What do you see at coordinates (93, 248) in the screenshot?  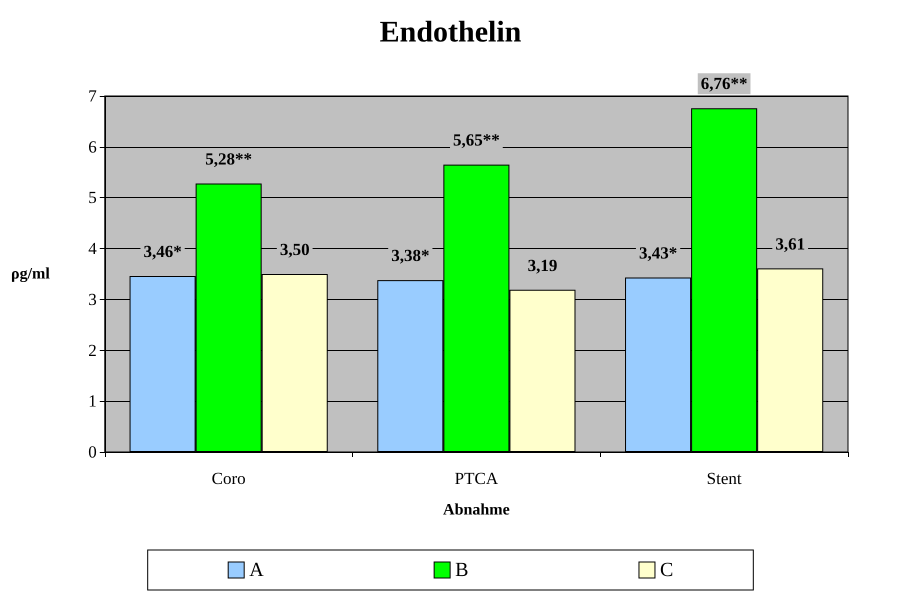 I see `y-tick-label: 4` at bounding box center [93, 248].